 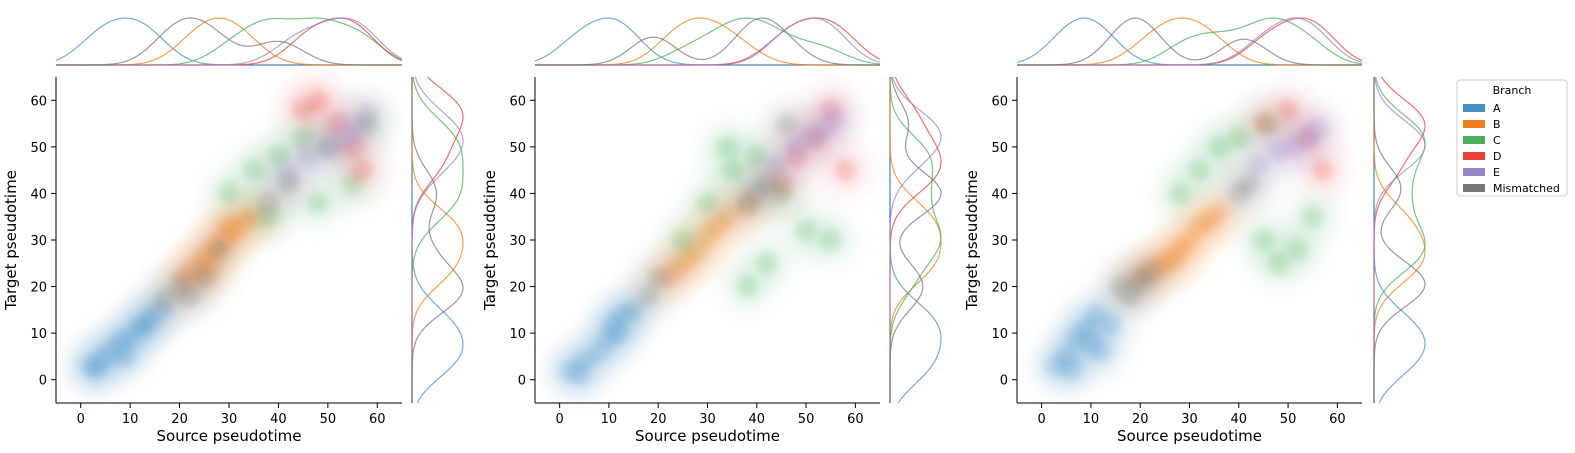 What do you see at coordinates (1140, 419) in the screenshot?
I see `x-tick-label: 20` at bounding box center [1140, 419].